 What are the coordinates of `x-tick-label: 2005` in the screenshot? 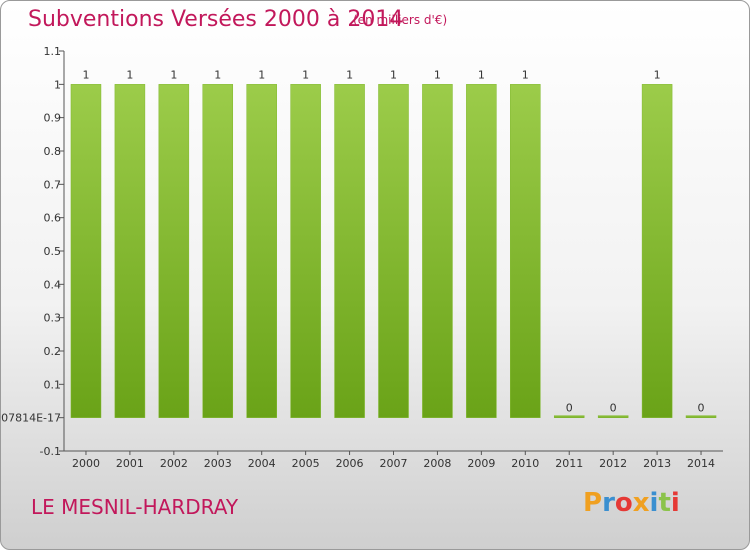 It's located at (306, 463).